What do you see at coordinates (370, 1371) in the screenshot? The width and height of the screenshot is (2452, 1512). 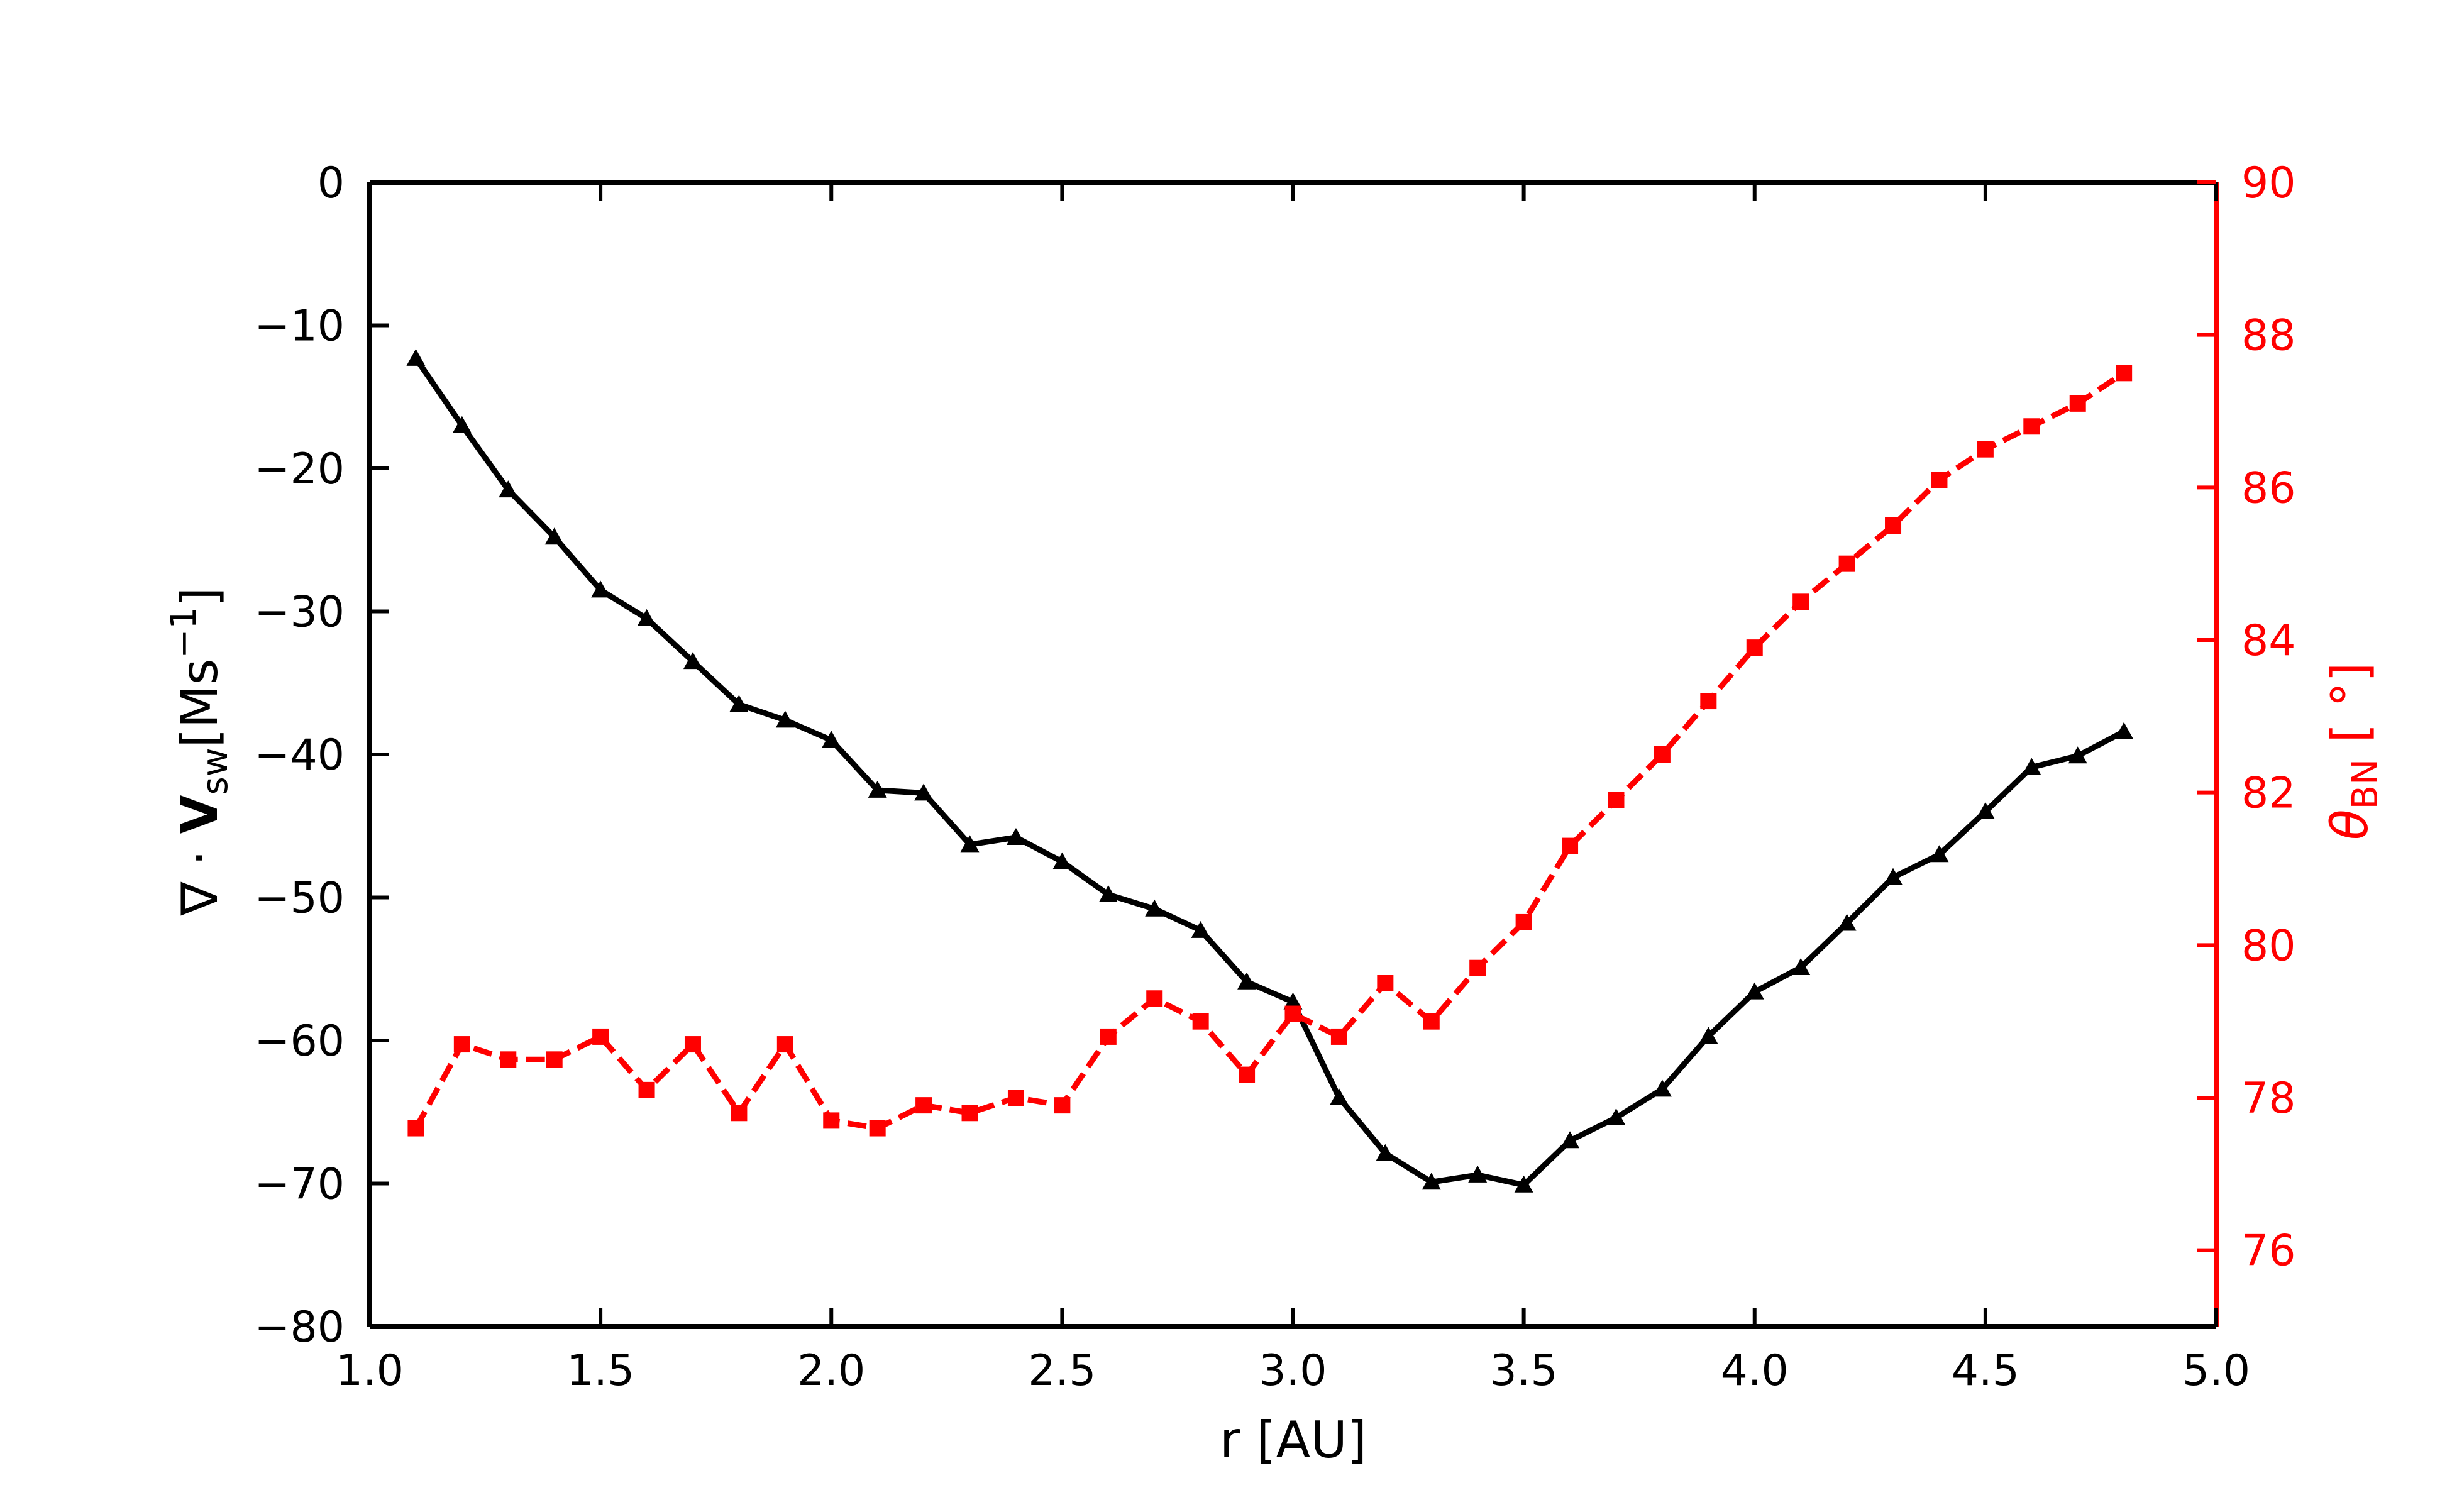 I see `x-tick-label: 1.0` at bounding box center [370, 1371].